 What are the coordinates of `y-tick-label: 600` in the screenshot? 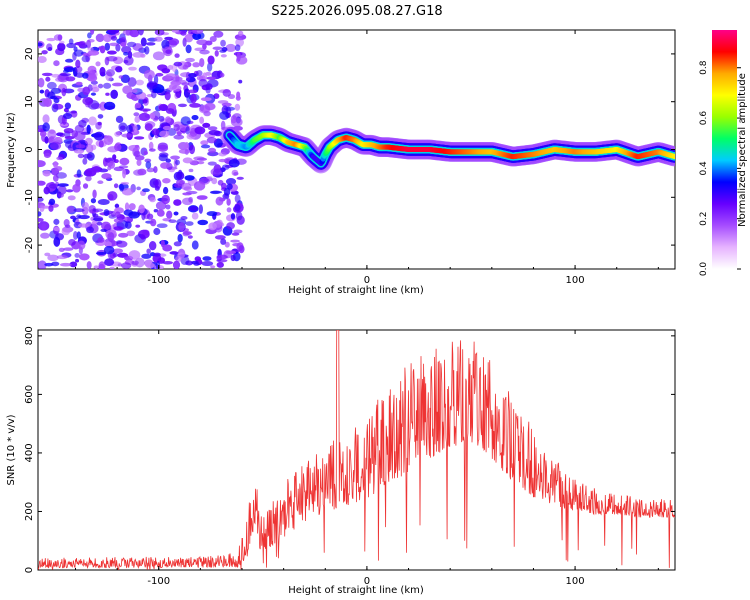 It's located at (29, 394).